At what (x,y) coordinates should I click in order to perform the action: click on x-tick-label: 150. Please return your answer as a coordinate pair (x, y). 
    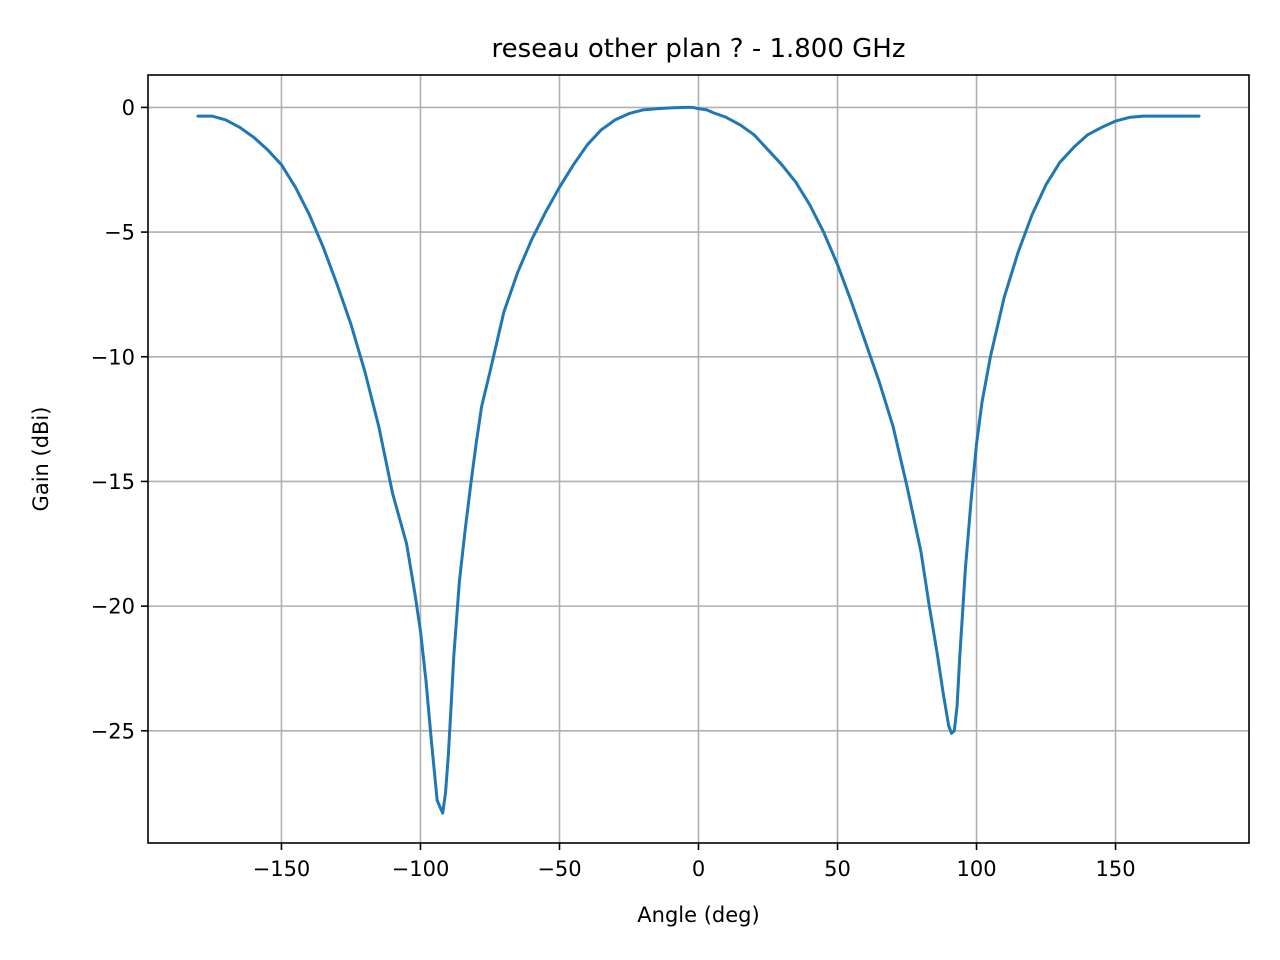
    Looking at the image, I should click on (1115, 869).